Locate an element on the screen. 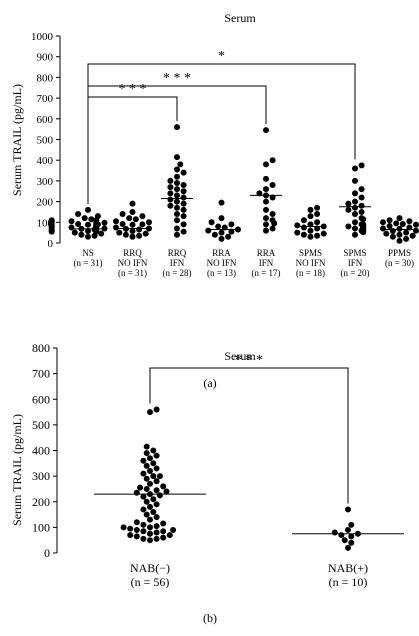  group-label: IFN is located at coordinates (355, 263).